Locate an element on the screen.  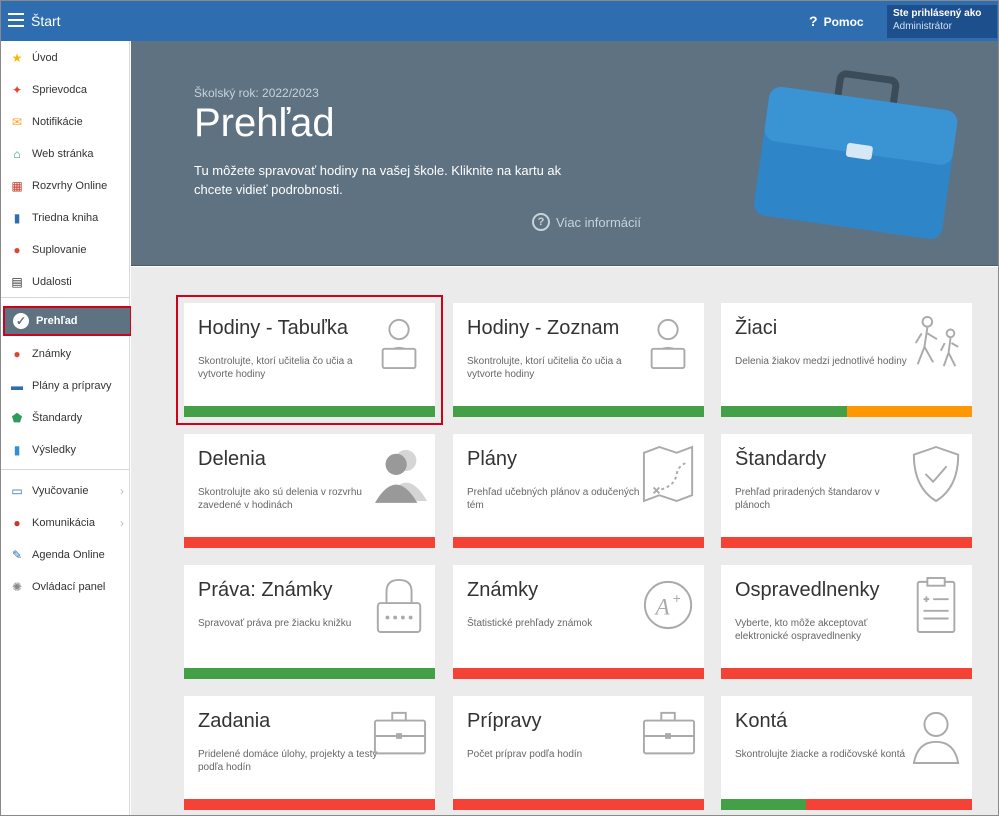
sidebar-item-suplovanie: ● Suplovanie is located at coordinates (65, 250).